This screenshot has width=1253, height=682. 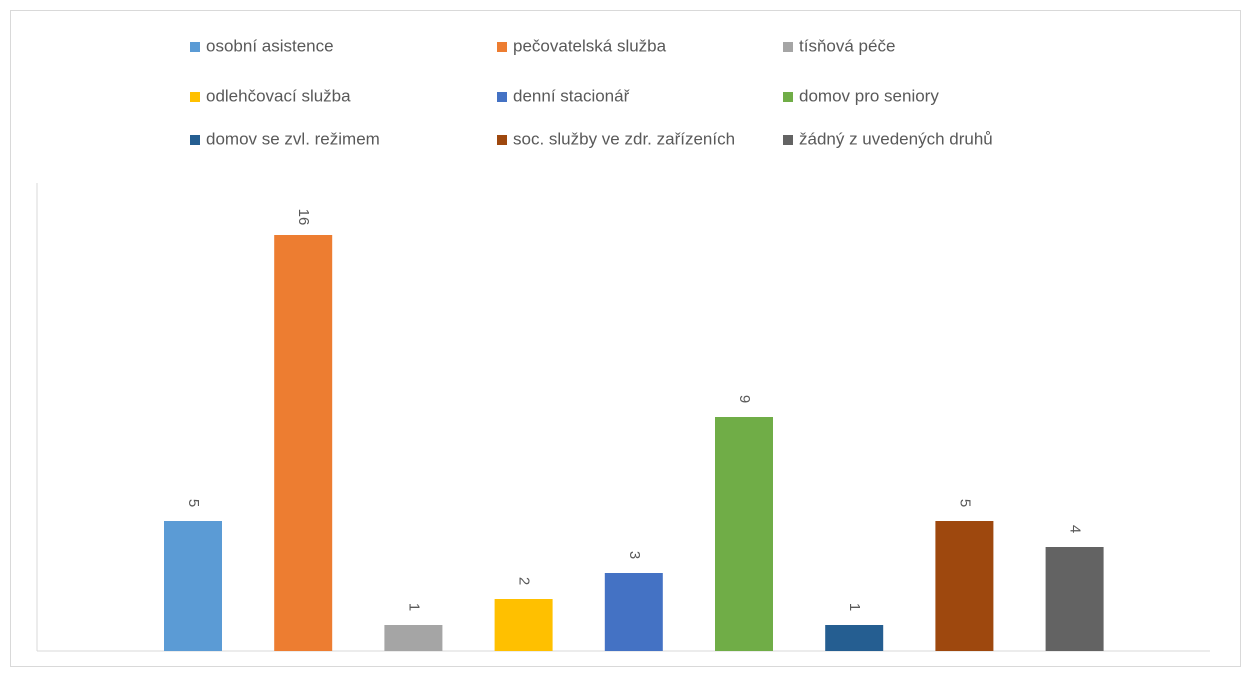 I want to click on legend-label: odlehčovací služba, so click(x=278, y=95).